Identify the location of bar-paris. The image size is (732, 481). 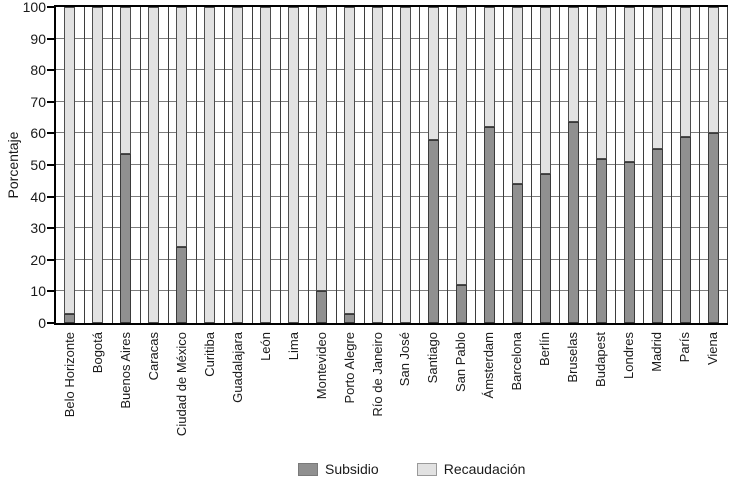
(685, 165).